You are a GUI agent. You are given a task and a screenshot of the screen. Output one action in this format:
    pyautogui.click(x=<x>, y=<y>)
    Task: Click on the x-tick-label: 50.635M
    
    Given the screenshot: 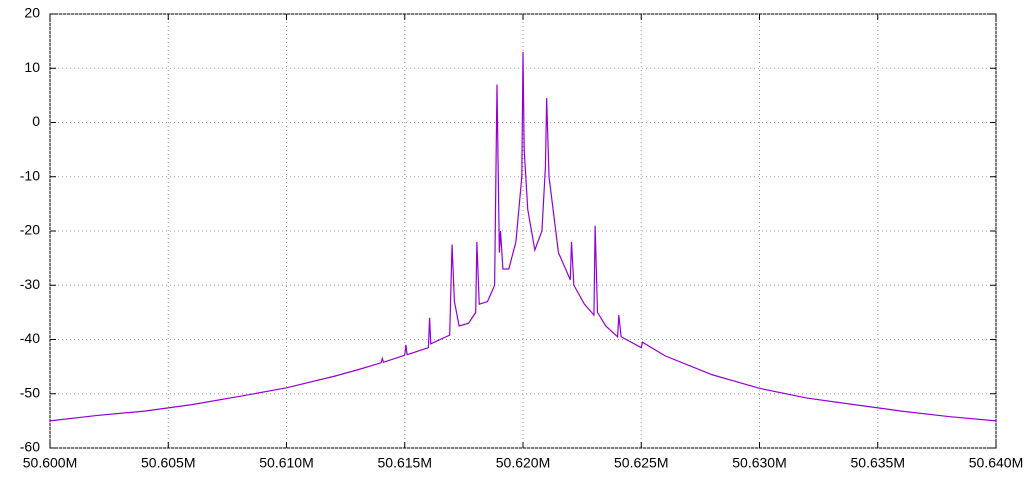 What is the action you would take?
    pyautogui.click(x=878, y=463)
    